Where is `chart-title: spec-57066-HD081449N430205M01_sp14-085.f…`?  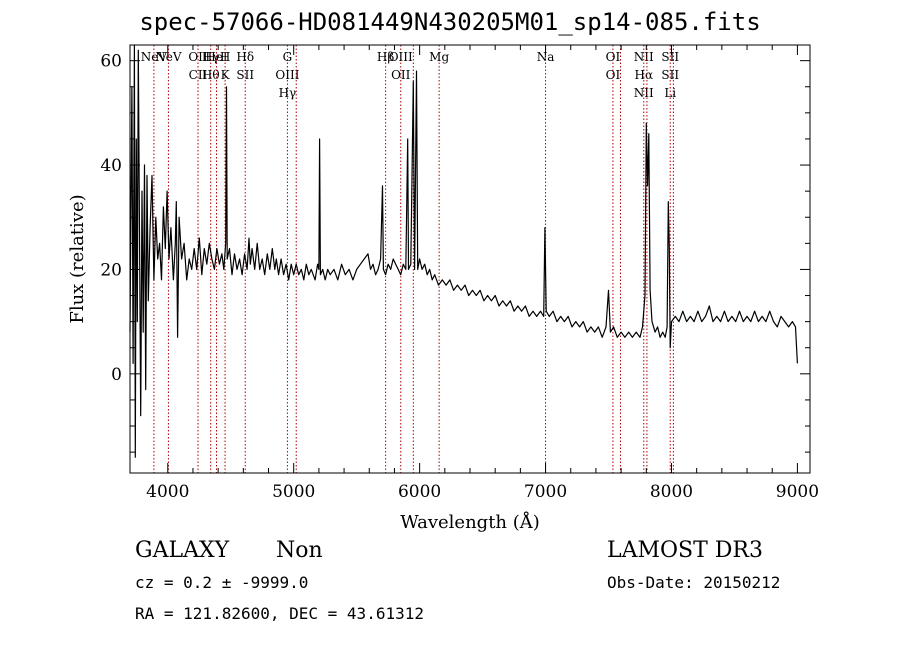 chart-title: spec-57066-HD081449N430205M01_sp14-085.f… is located at coordinates (450, 22).